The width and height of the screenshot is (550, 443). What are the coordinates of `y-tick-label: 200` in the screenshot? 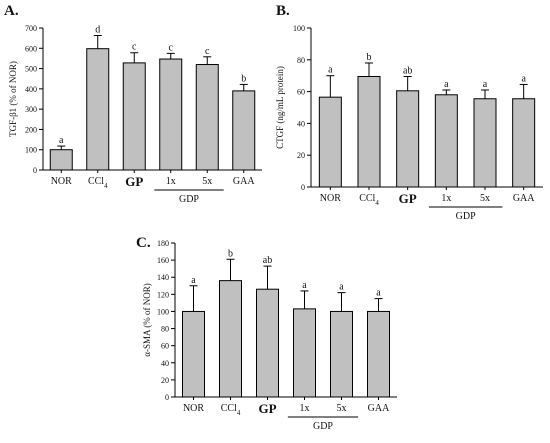 It's located at (31, 129).